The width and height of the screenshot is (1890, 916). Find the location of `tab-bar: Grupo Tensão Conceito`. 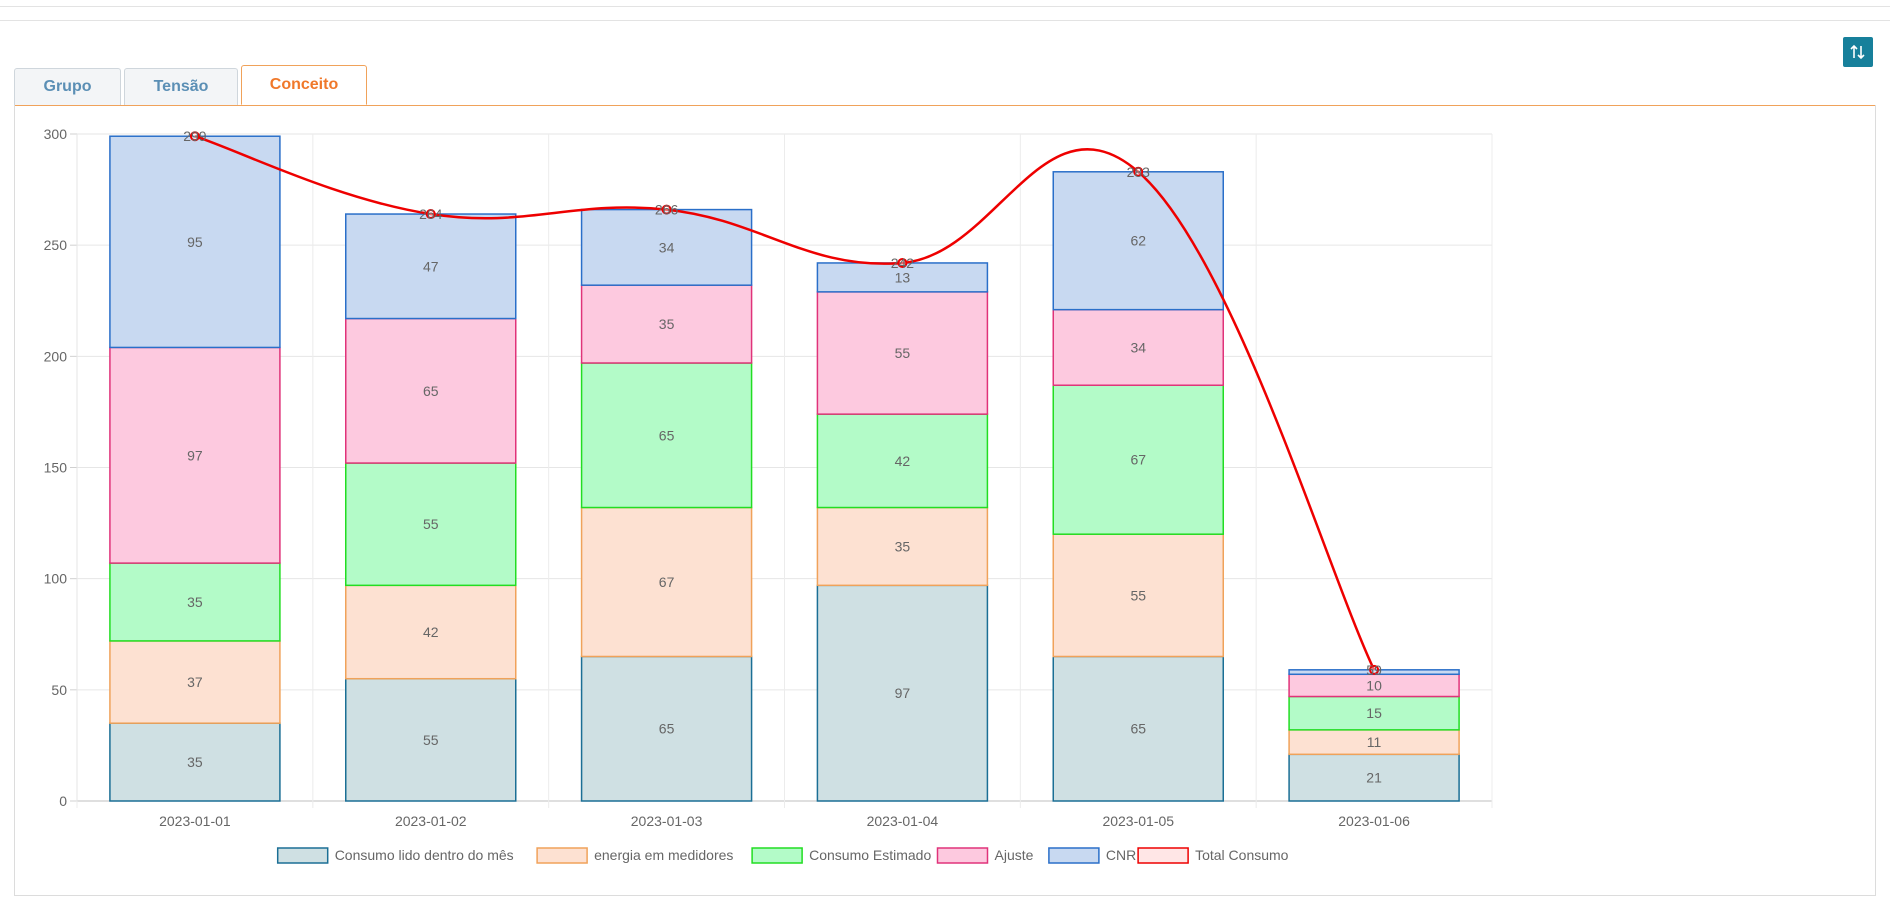

tab-bar: Grupo Tensão Conceito is located at coordinates (192, 85).